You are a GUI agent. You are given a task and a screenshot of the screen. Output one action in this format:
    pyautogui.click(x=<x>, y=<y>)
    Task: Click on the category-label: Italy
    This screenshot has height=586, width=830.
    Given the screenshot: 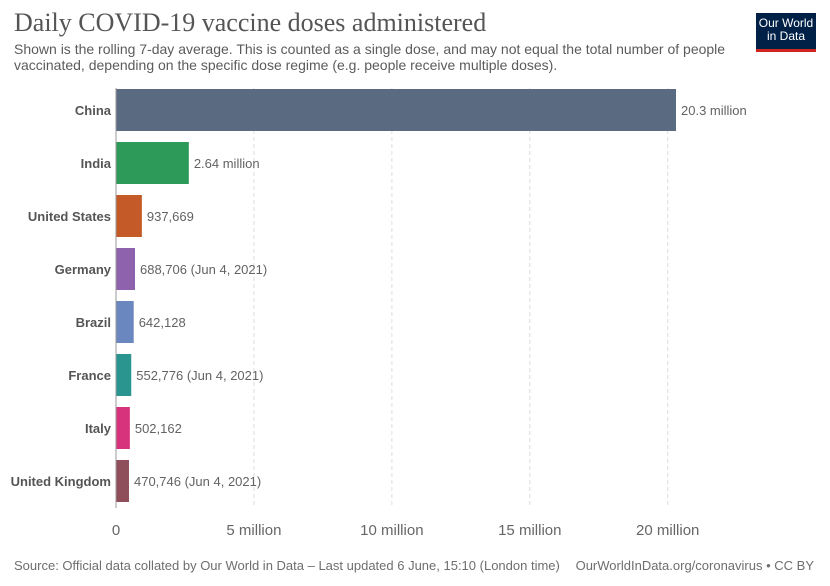 What is the action you would take?
    pyautogui.click(x=98, y=428)
    